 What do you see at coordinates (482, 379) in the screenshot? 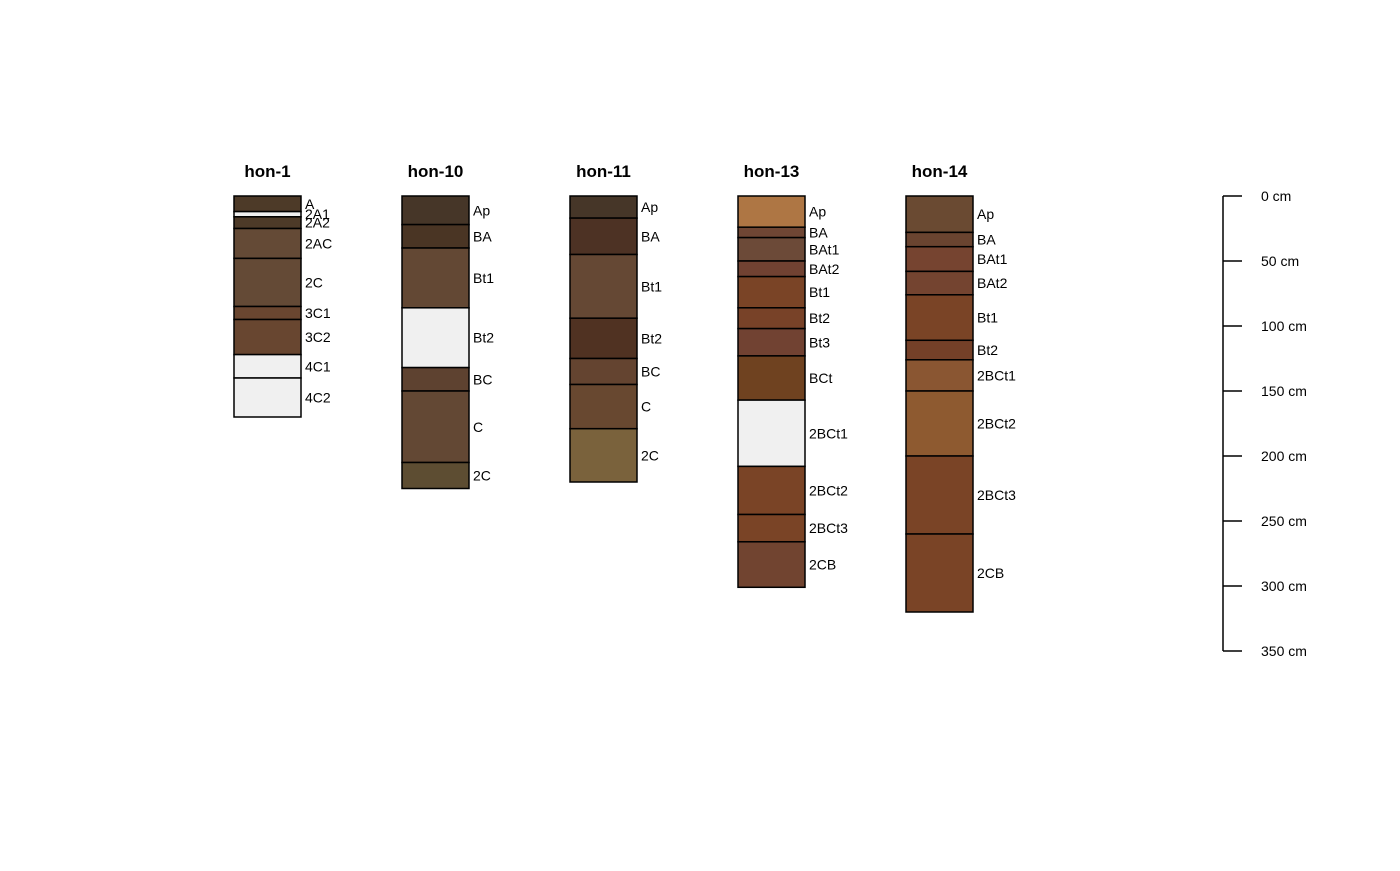
I see `horizon-label: BC` at bounding box center [482, 379].